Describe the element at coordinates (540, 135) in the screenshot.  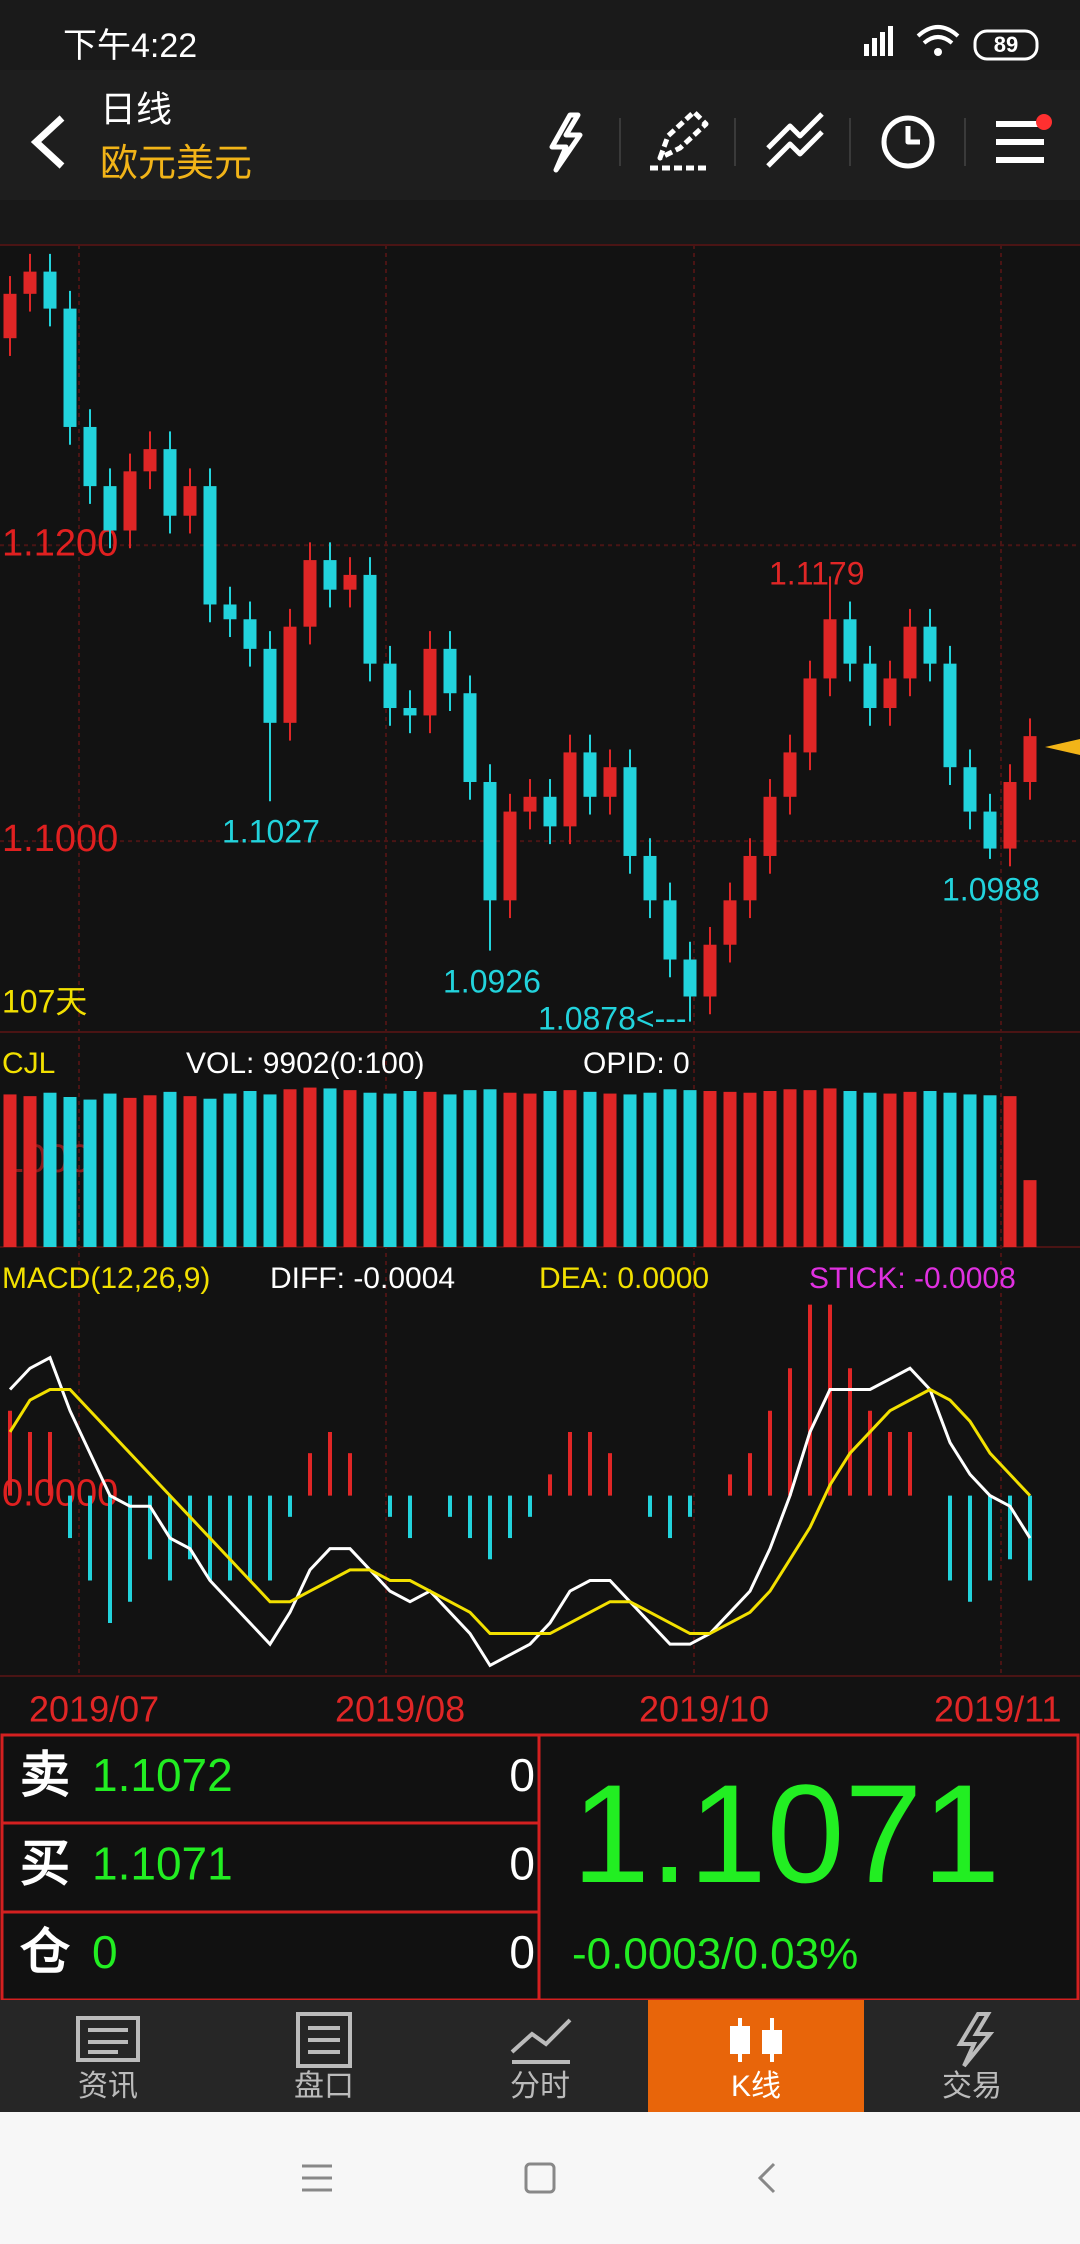
I see `header-bar` at that location.